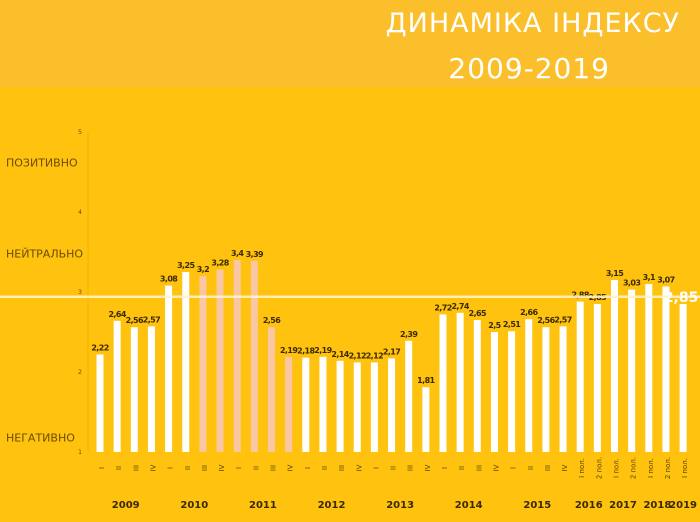  What do you see at coordinates (681, 298) in the screenshot?
I see `current-value-label: 2,85` at bounding box center [681, 298].